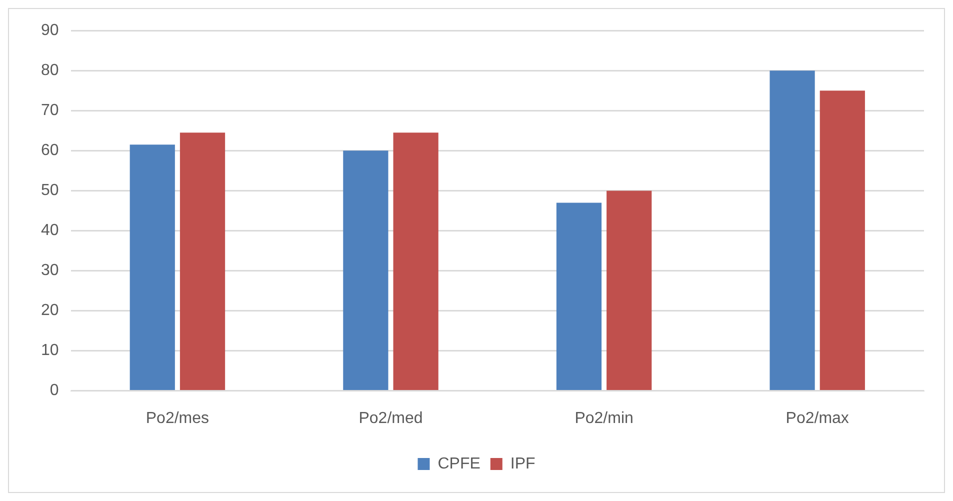 This screenshot has height=501, width=953. What do you see at coordinates (178, 418) in the screenshot?
I see `x-tick-label: Po2/mes` at bounding box center [178, 418].